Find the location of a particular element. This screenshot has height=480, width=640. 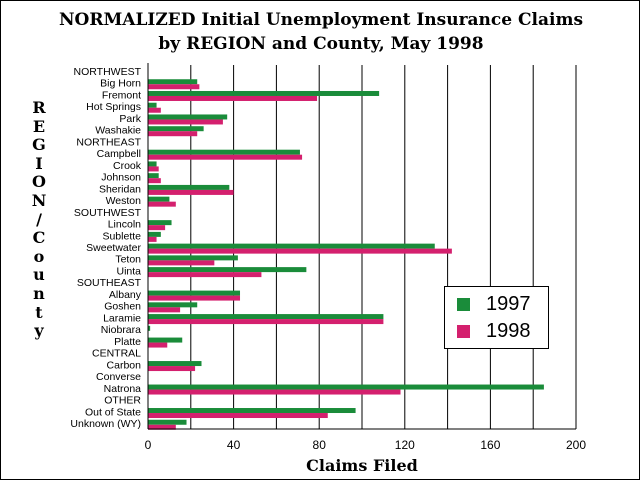

category-label: Unknown (WY) is located at coordinates (105, 424).